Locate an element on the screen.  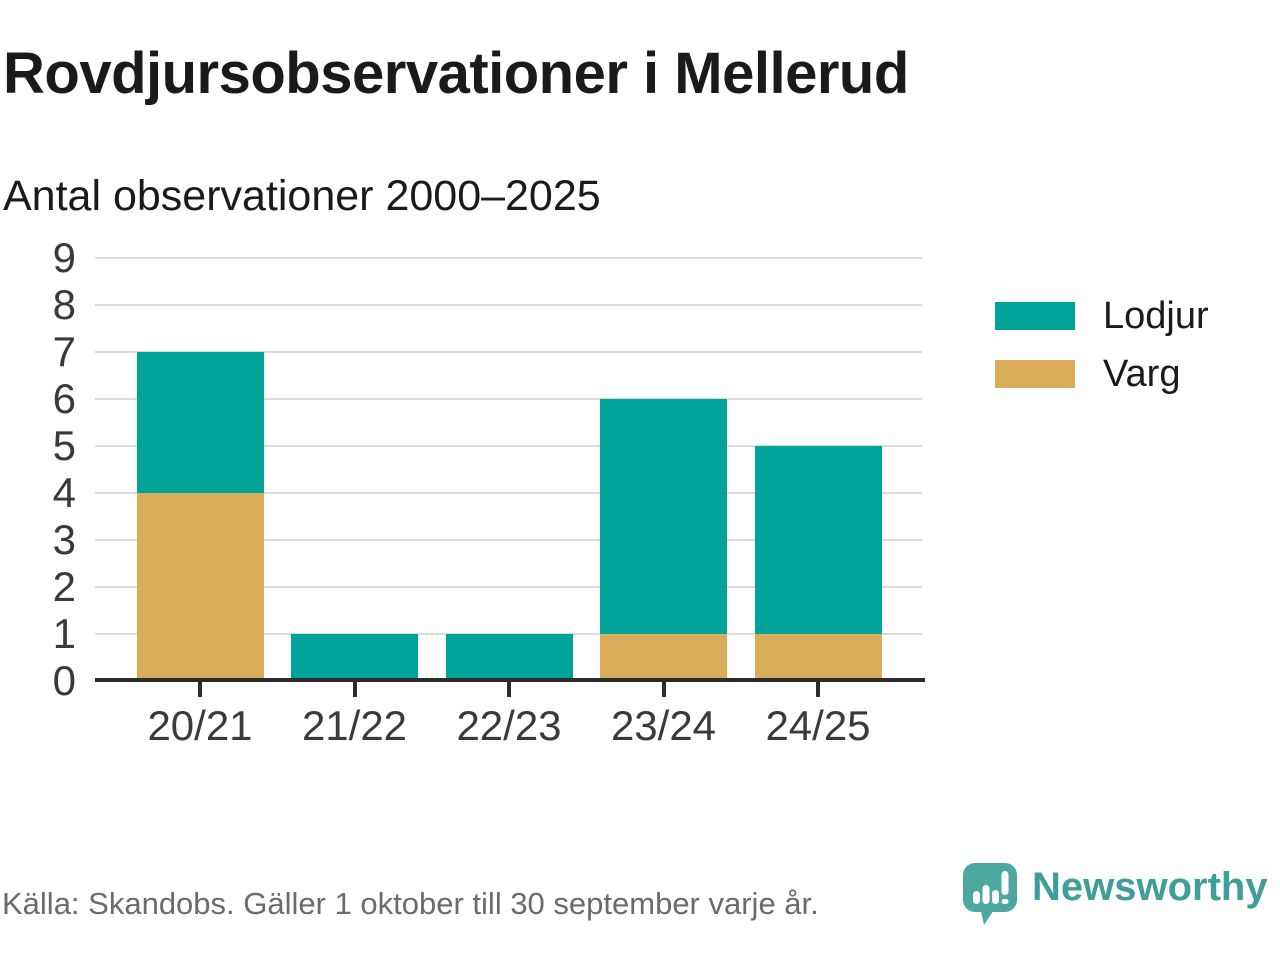
x-axis-tick-label: 23/24 is located at coordinates (663, 725).